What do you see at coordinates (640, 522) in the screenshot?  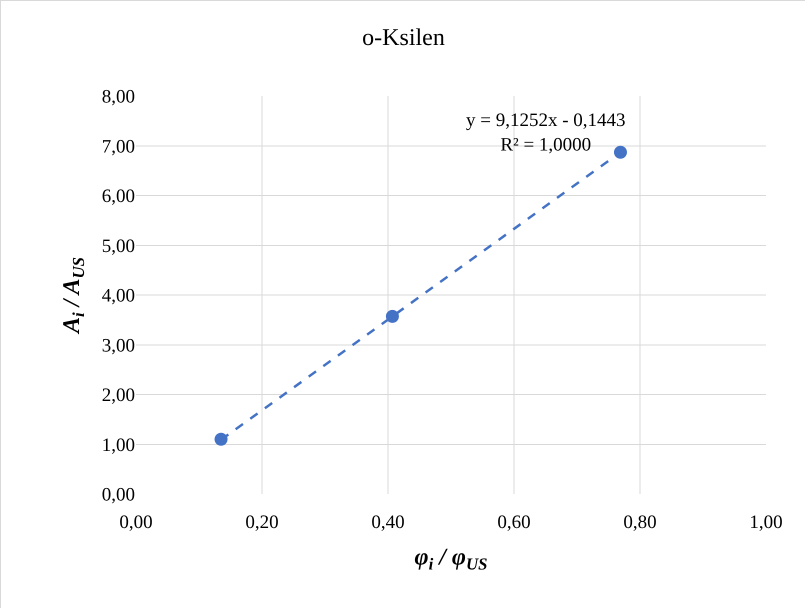 I see `x-tick-label: 0,80` at bounding box center [640, 522].